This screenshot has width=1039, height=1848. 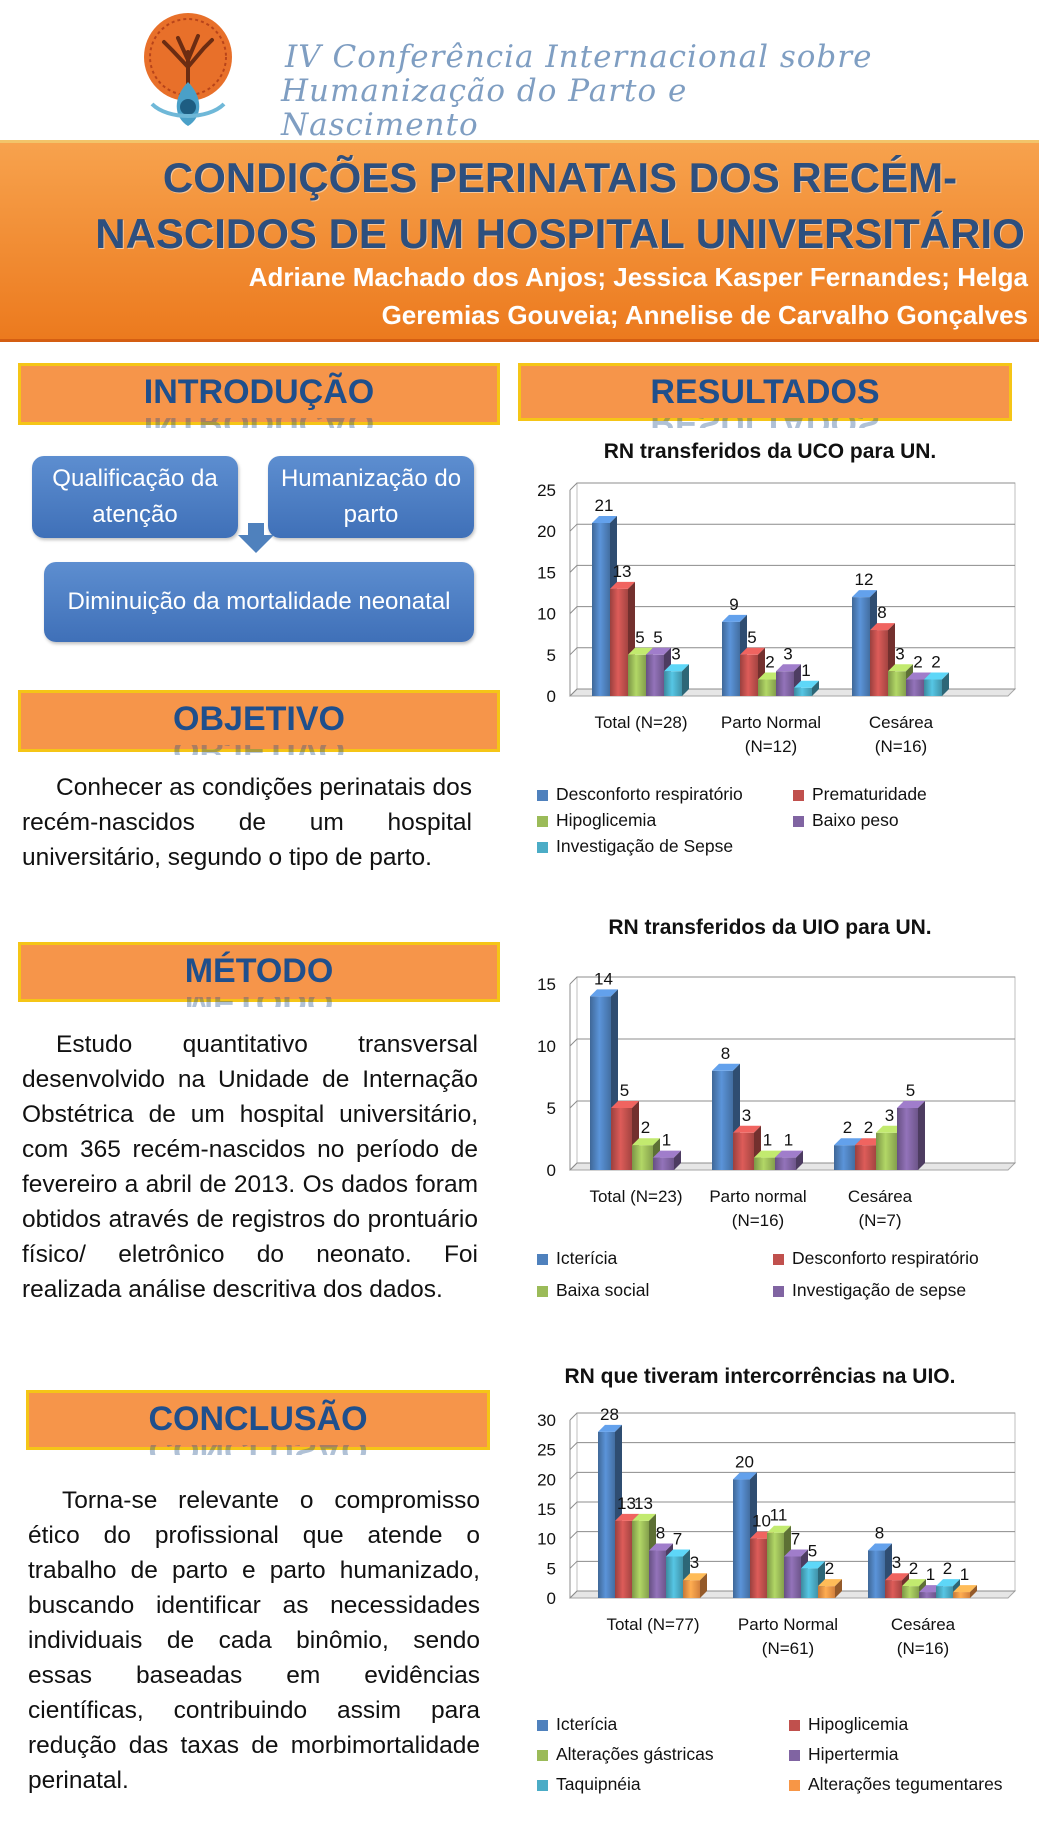 I want to click on conference-line-1: IV Conferência Internacional sobre, so click(x=579, y=57).